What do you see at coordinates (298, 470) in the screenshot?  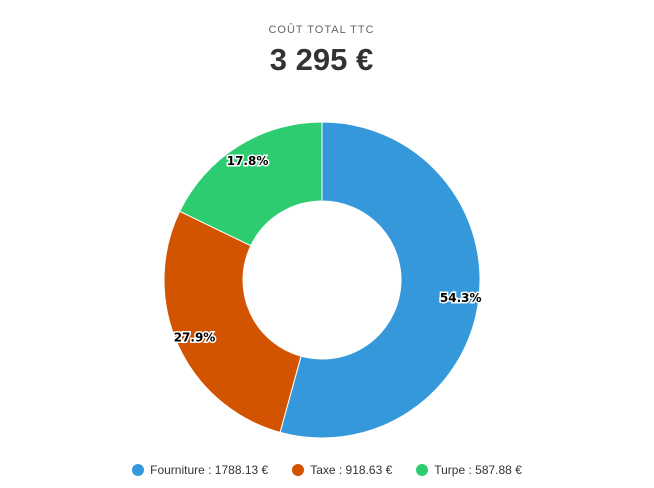 I see `legend-marker-taxe` at bounding box center [298, 470].